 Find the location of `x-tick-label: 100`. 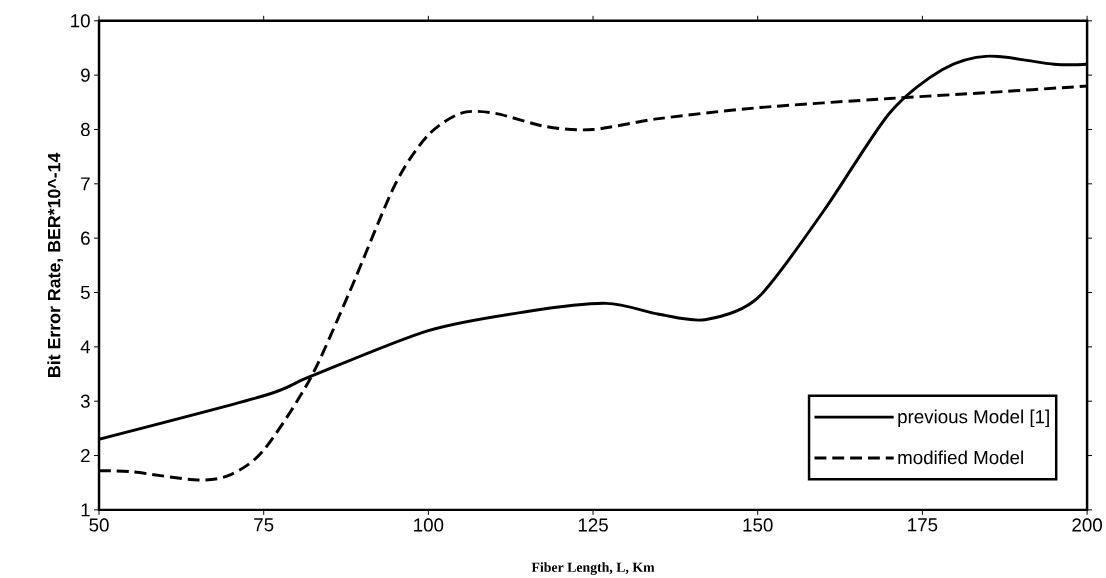

x-tick-label: 100 is located at coordinates (429, 525).